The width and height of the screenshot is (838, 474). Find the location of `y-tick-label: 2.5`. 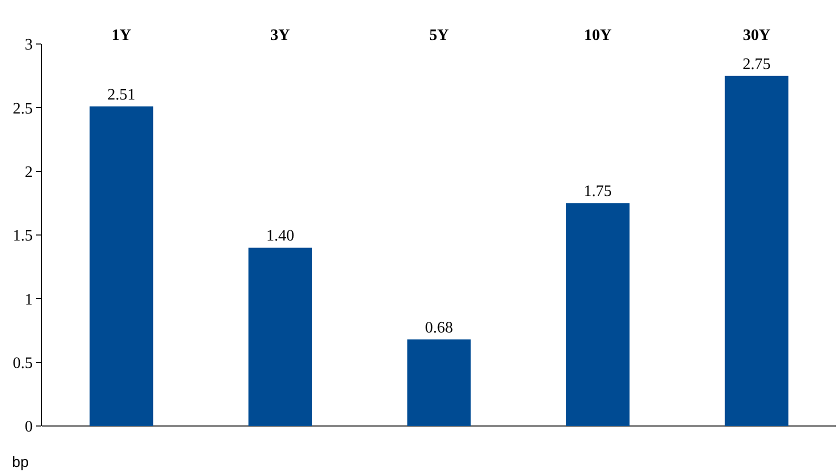

y-tick-label: 2.5 is located at coordinates (22, 109).